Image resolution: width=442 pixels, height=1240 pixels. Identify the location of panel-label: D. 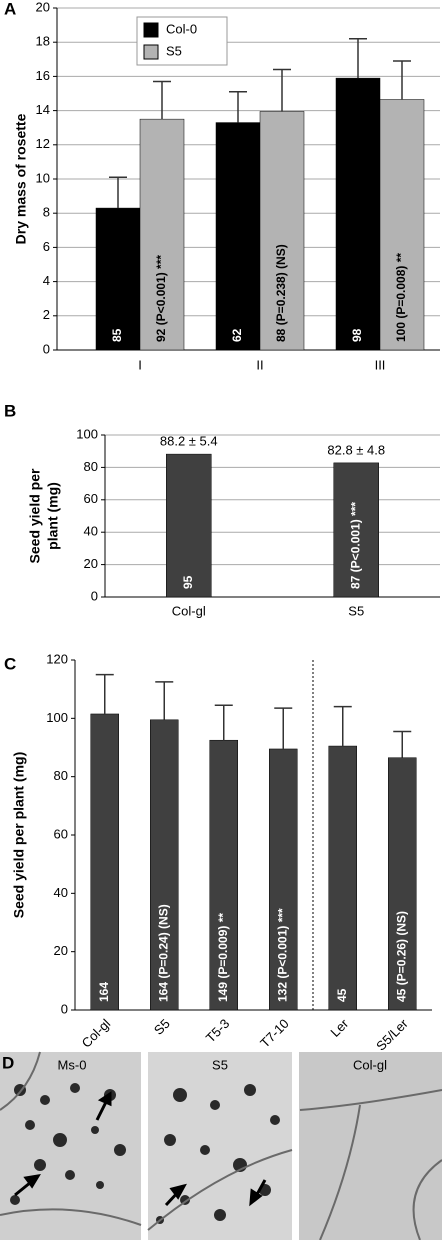
(8, 1062).